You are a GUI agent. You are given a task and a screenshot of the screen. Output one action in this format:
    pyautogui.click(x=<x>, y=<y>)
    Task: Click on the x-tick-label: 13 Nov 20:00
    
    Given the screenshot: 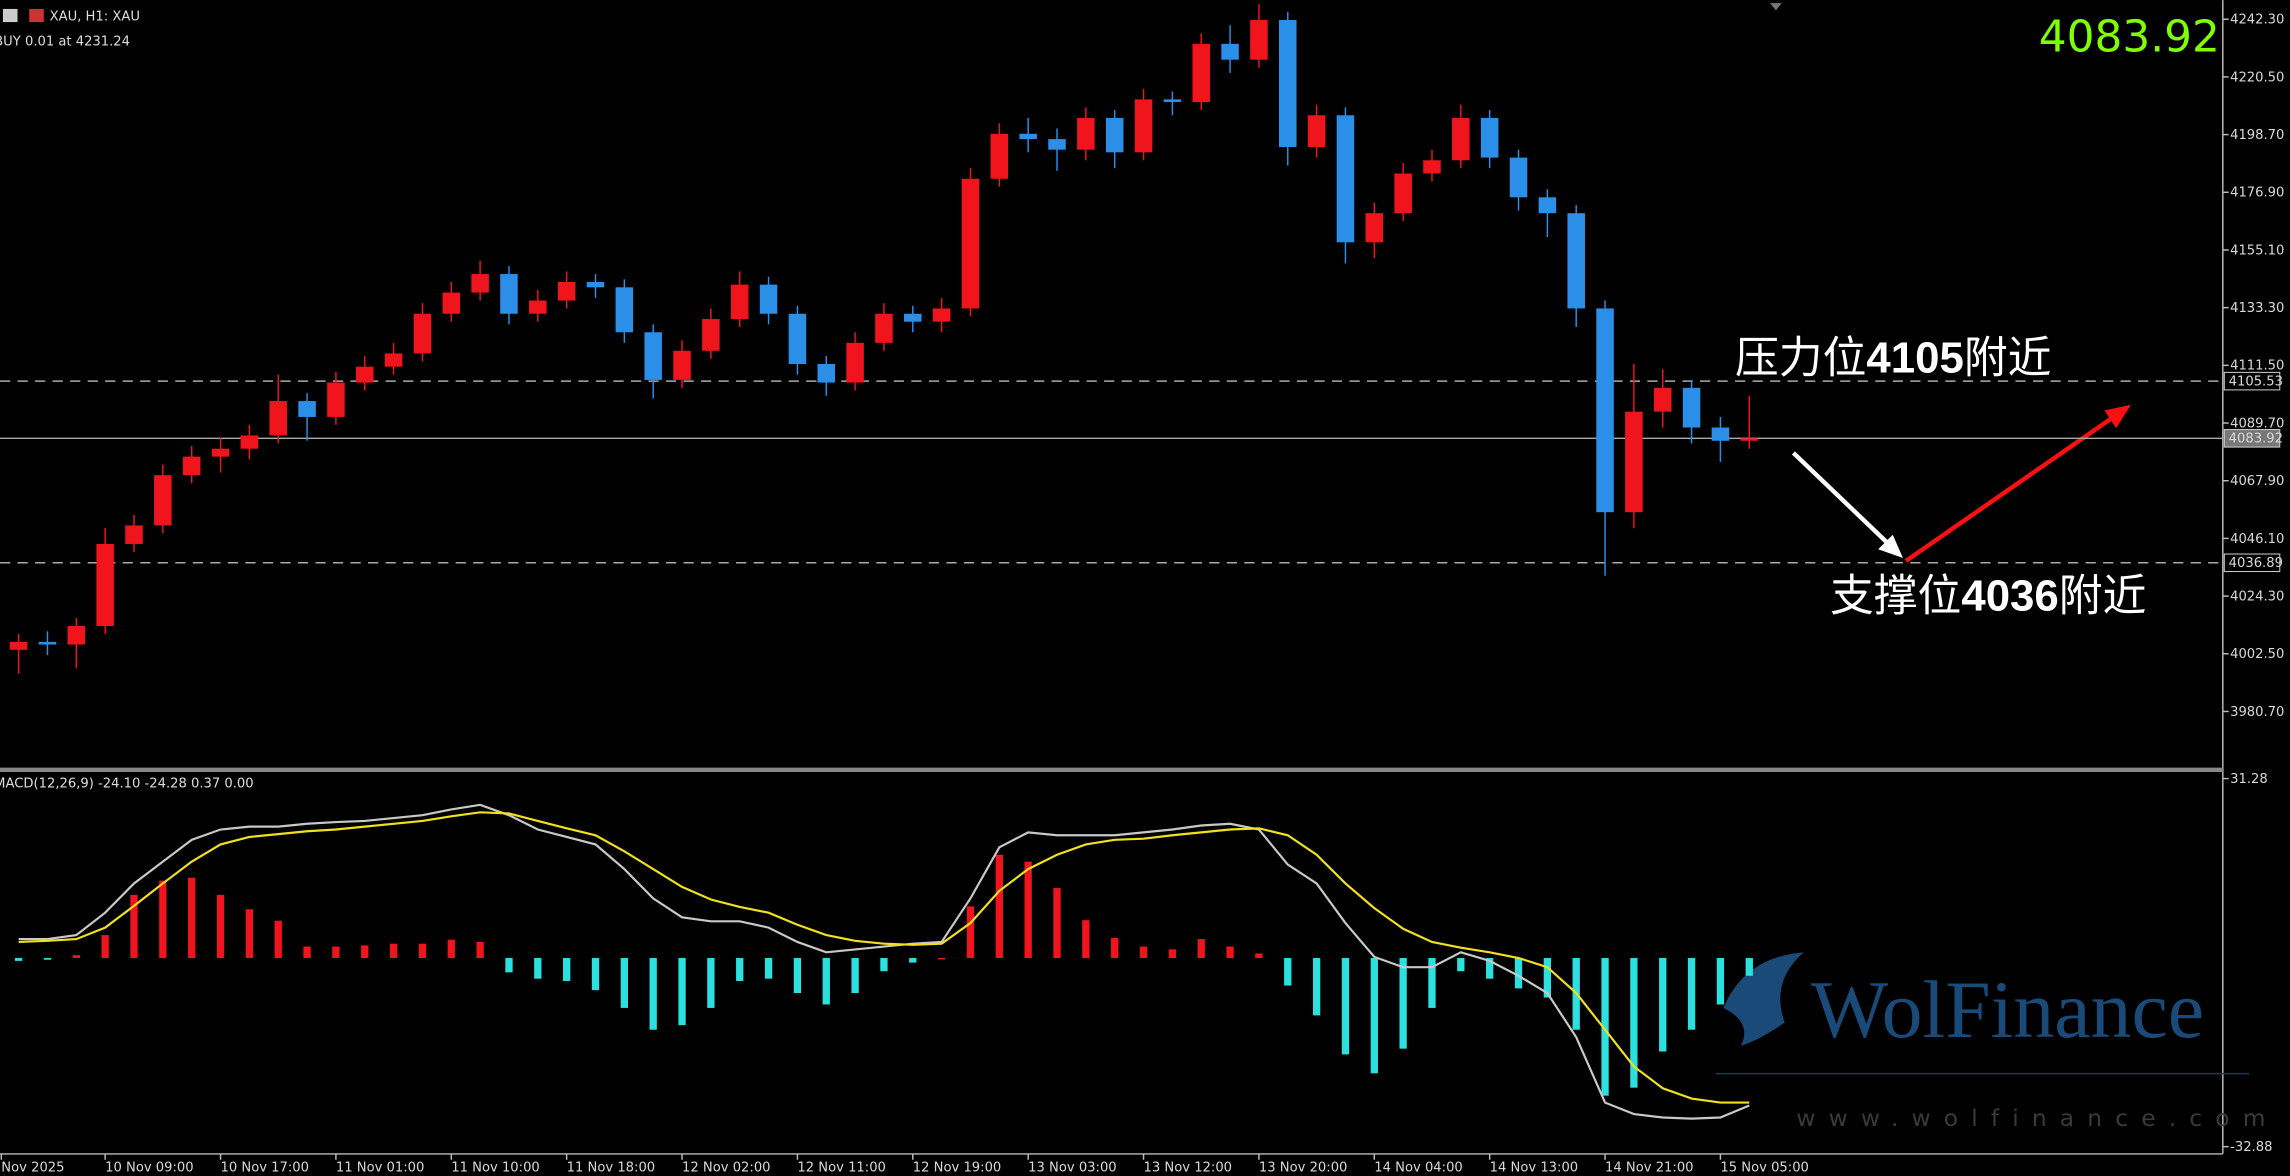 What is the action you would take?
    pyautogui.click(x=1303, y=1167)
    